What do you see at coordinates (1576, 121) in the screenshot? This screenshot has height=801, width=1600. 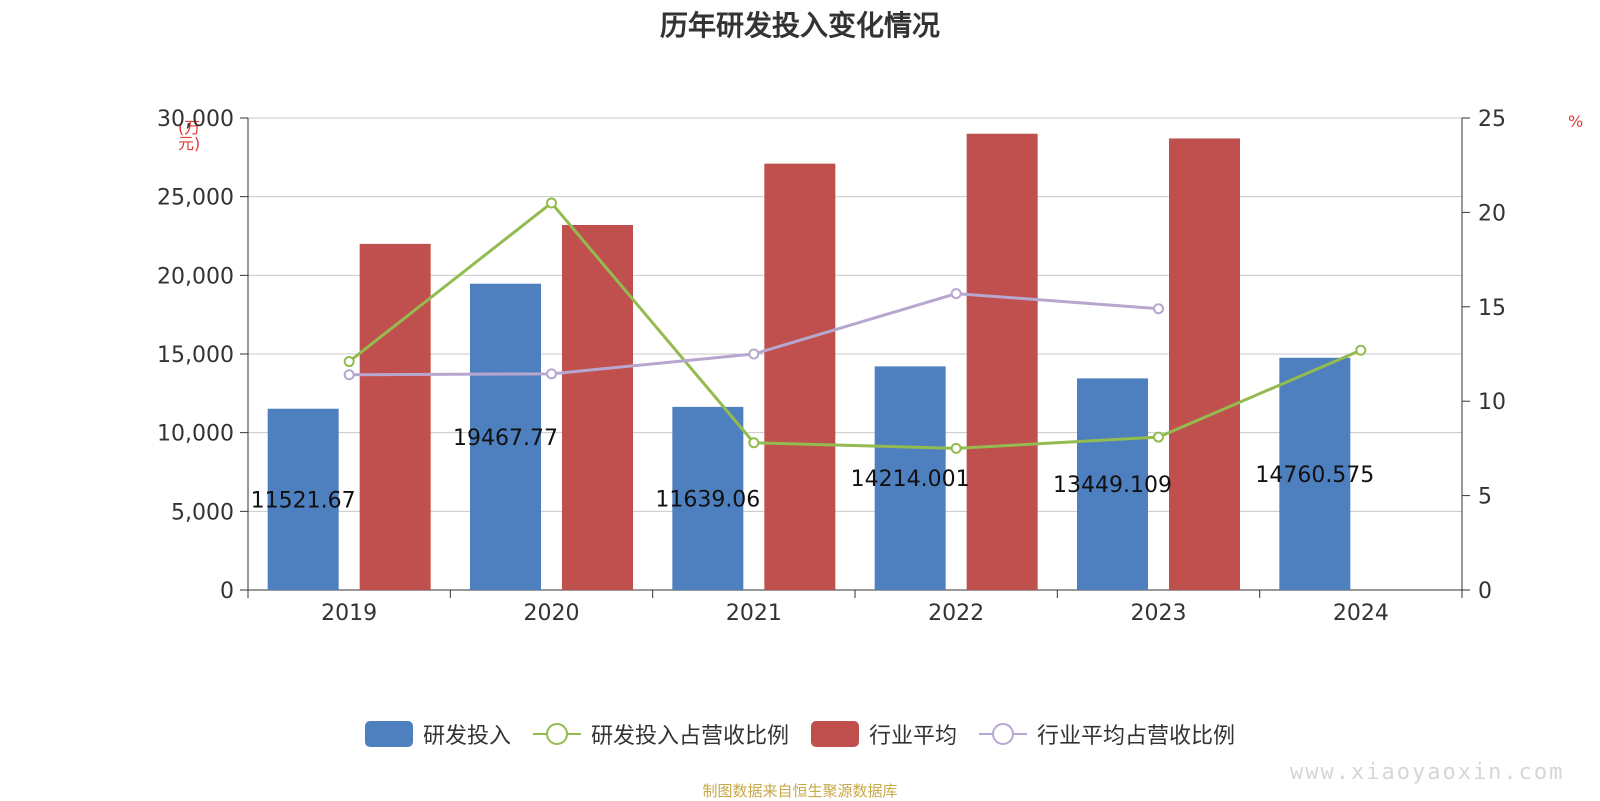 I see `y-axis-right-label: %` at bounding box center [1576, 121].